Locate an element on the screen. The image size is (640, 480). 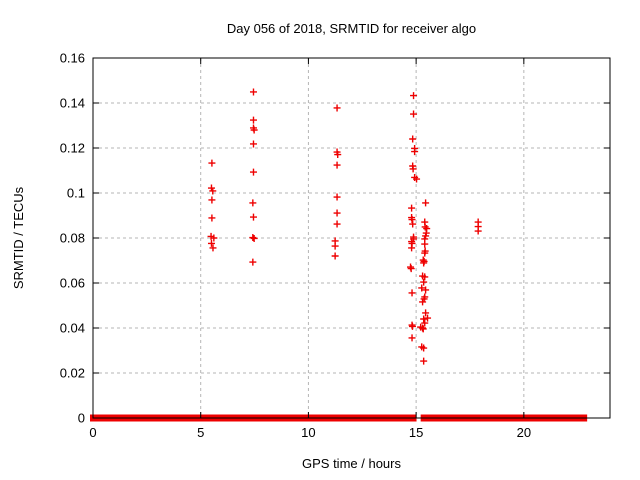
y-tick-label: 0.02 is located at coordinates (72, 373).